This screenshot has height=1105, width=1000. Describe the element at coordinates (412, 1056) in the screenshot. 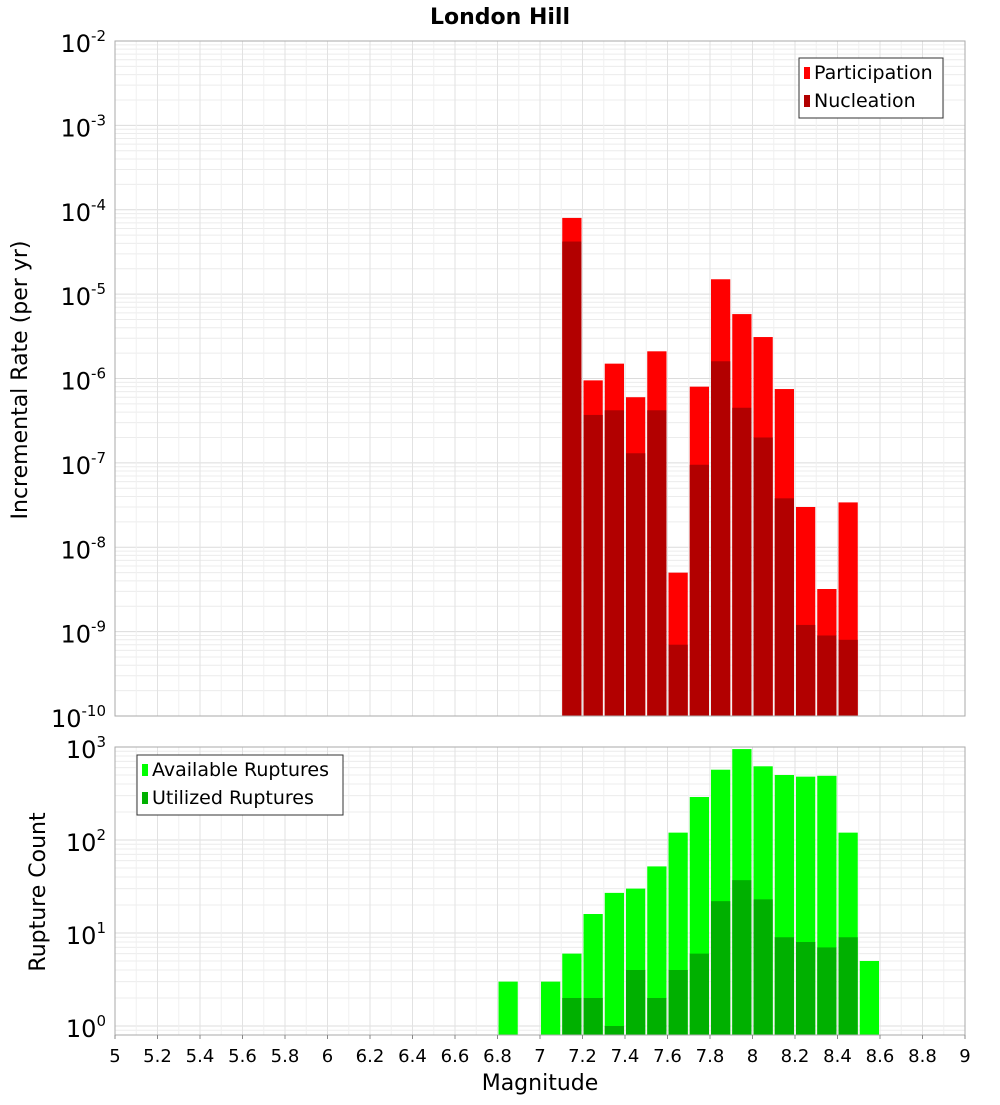

I see `x-tick-label: 6.4` at that location.